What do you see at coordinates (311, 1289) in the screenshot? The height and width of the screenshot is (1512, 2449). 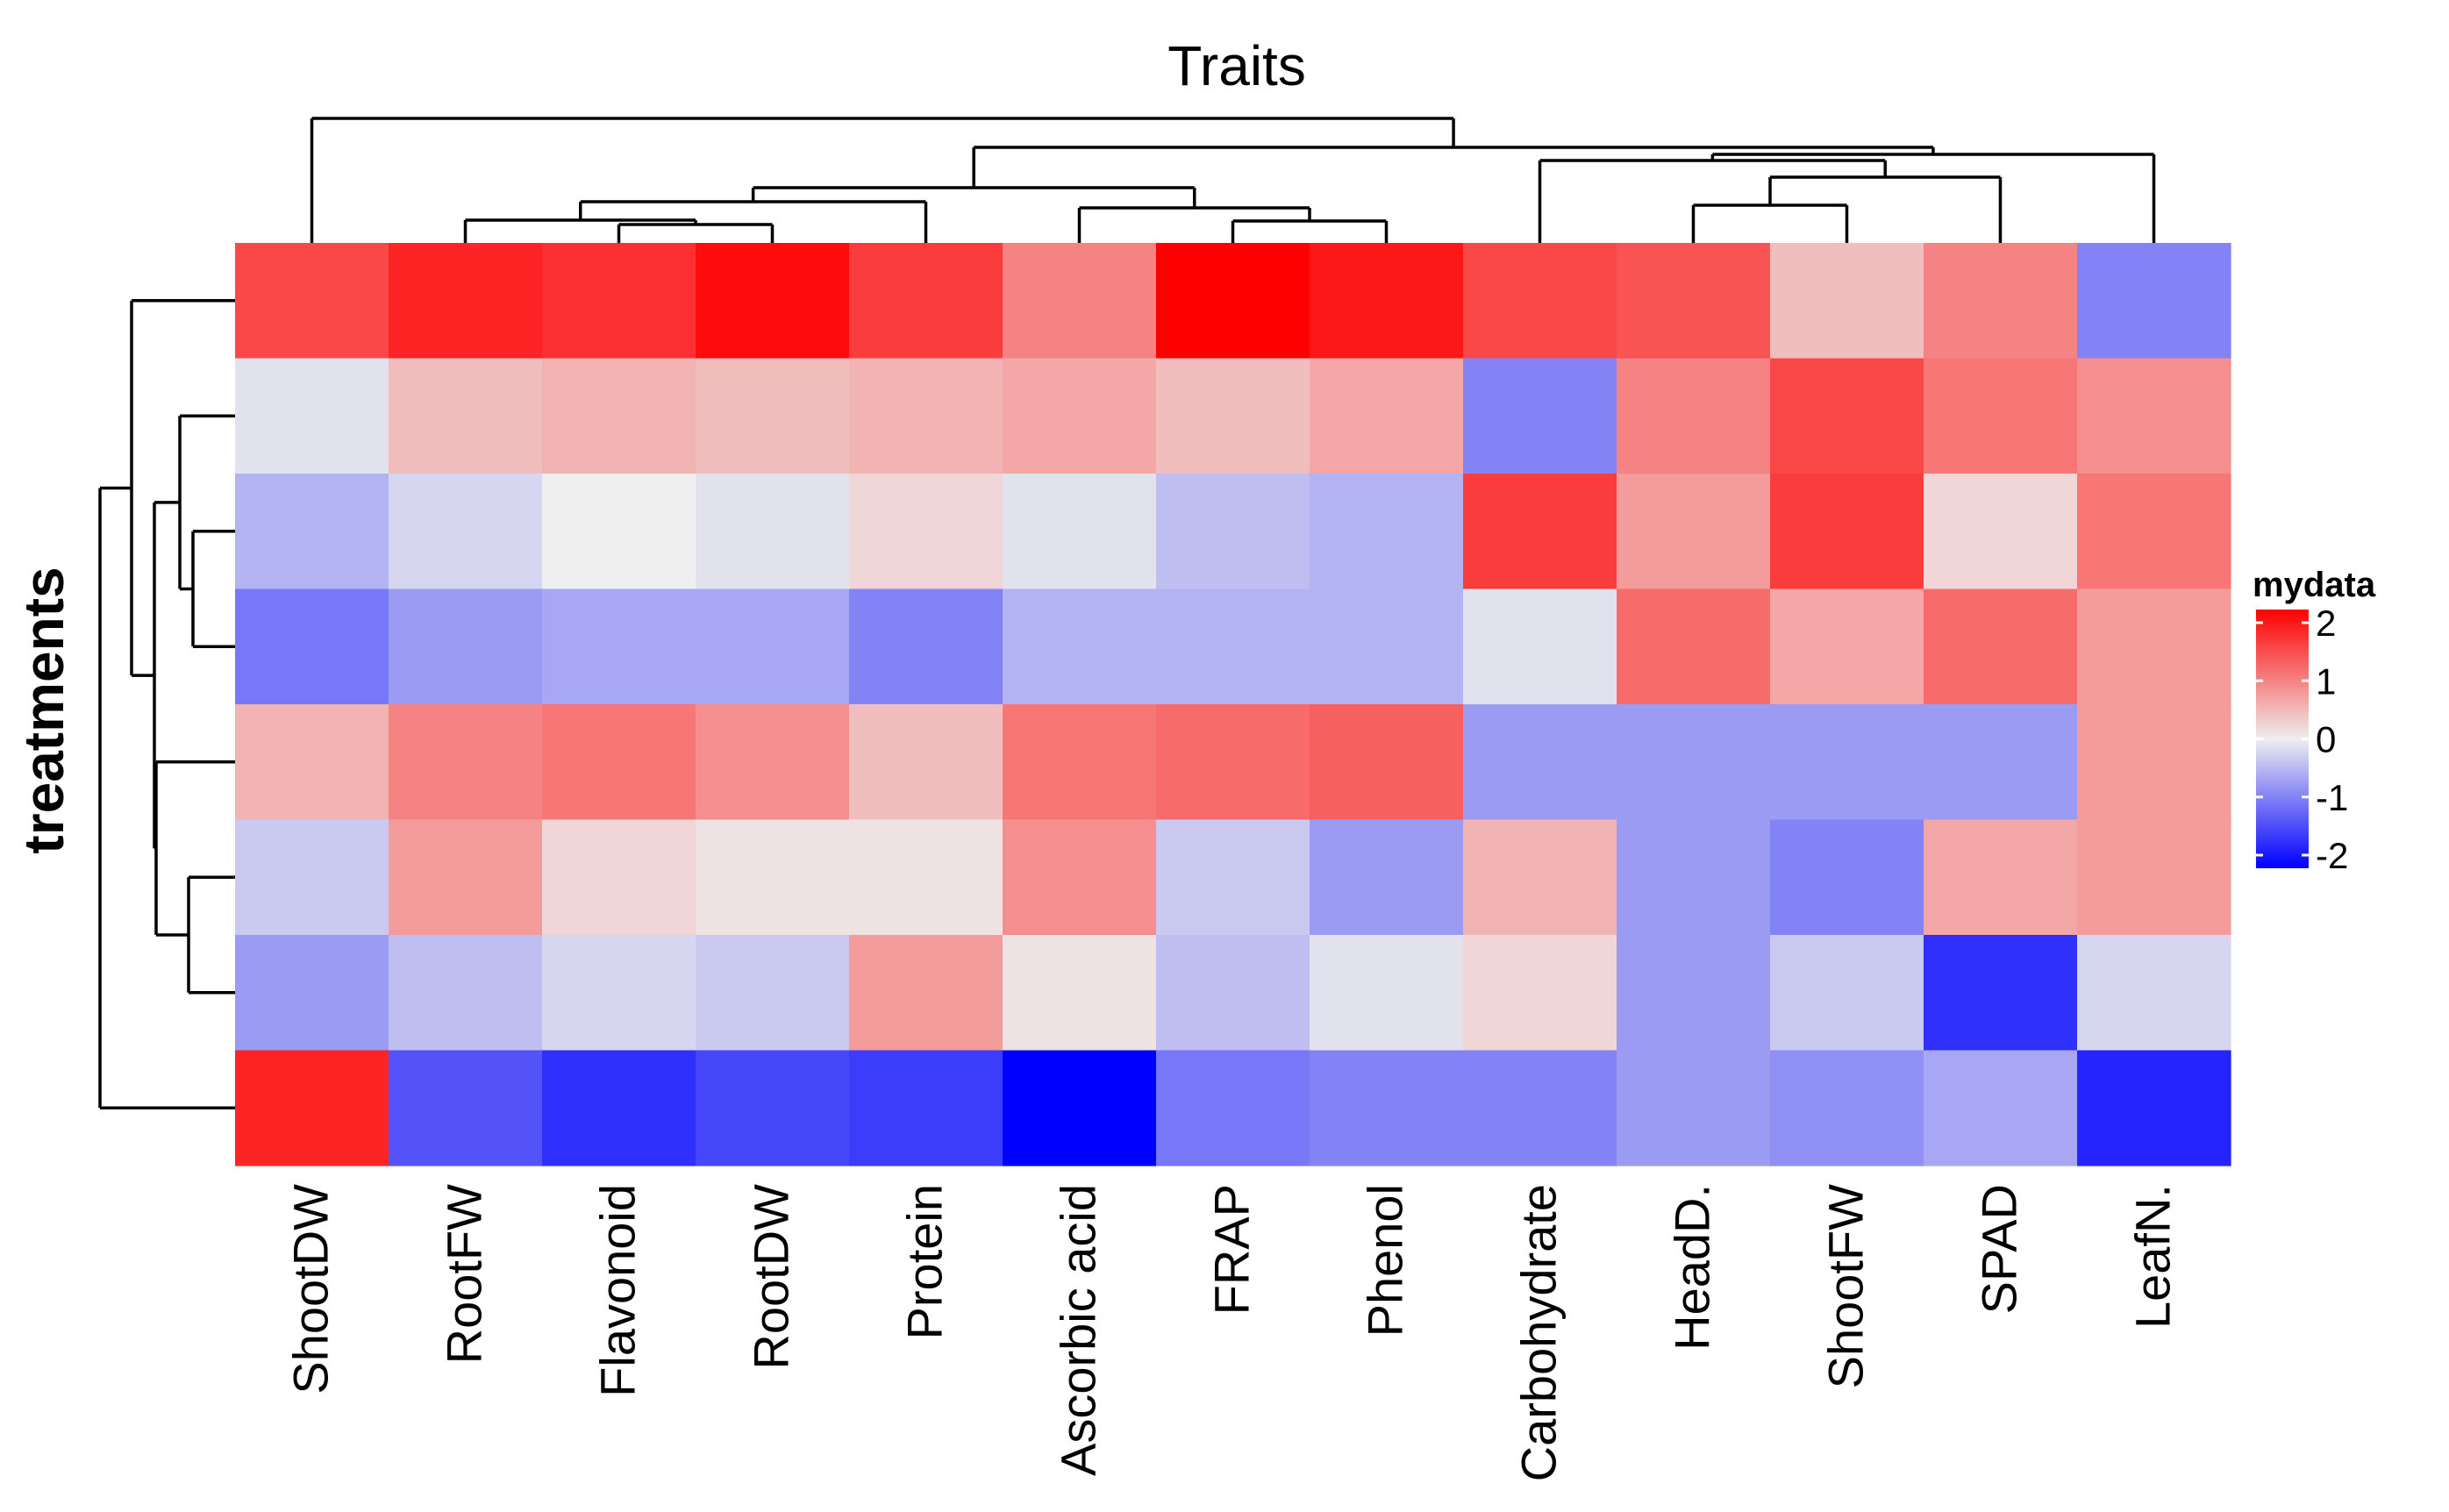 I see `column-label: ShootDW` at bounding box center [311, 1289].